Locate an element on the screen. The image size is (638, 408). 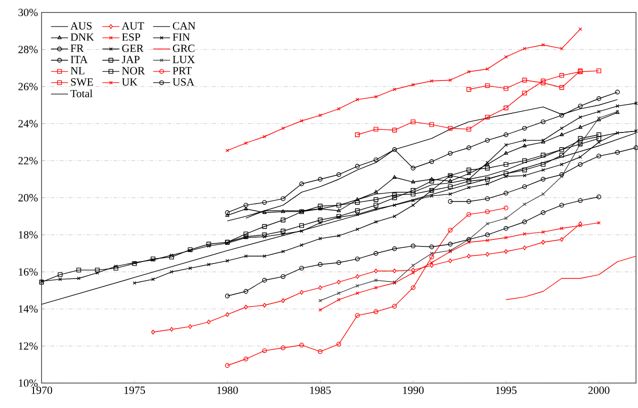
x-tick-label: 1990 is located at coordinates (413, 390).